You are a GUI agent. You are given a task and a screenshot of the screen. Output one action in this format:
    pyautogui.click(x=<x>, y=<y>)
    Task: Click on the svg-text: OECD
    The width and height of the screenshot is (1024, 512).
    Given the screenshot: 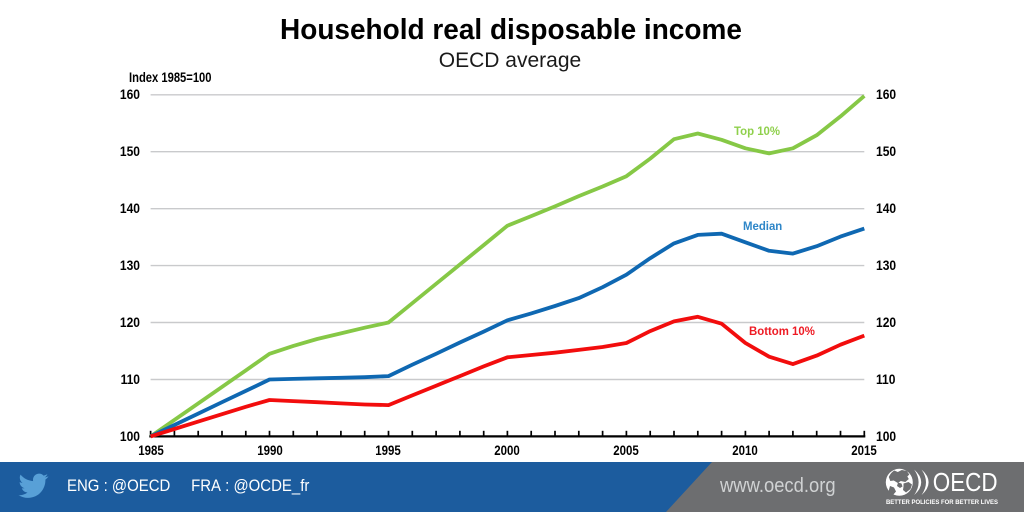 What is the action you would take?
    pyautogui.click(x=965, y=483)
    